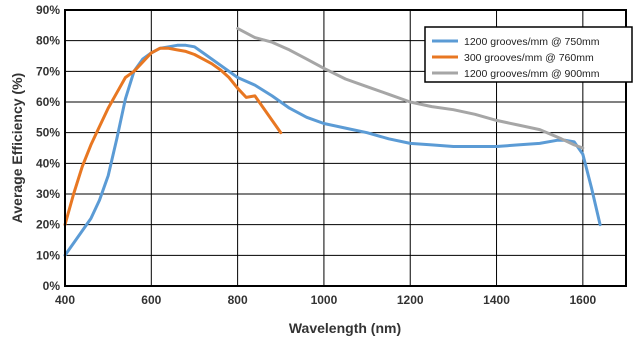 The width and height of the screenshot is (640, 350). I want to click on y-tick-labels: 0% 10% 20% 30% 40% 50% 60% 70% 80% 90%, so click(48, 148).